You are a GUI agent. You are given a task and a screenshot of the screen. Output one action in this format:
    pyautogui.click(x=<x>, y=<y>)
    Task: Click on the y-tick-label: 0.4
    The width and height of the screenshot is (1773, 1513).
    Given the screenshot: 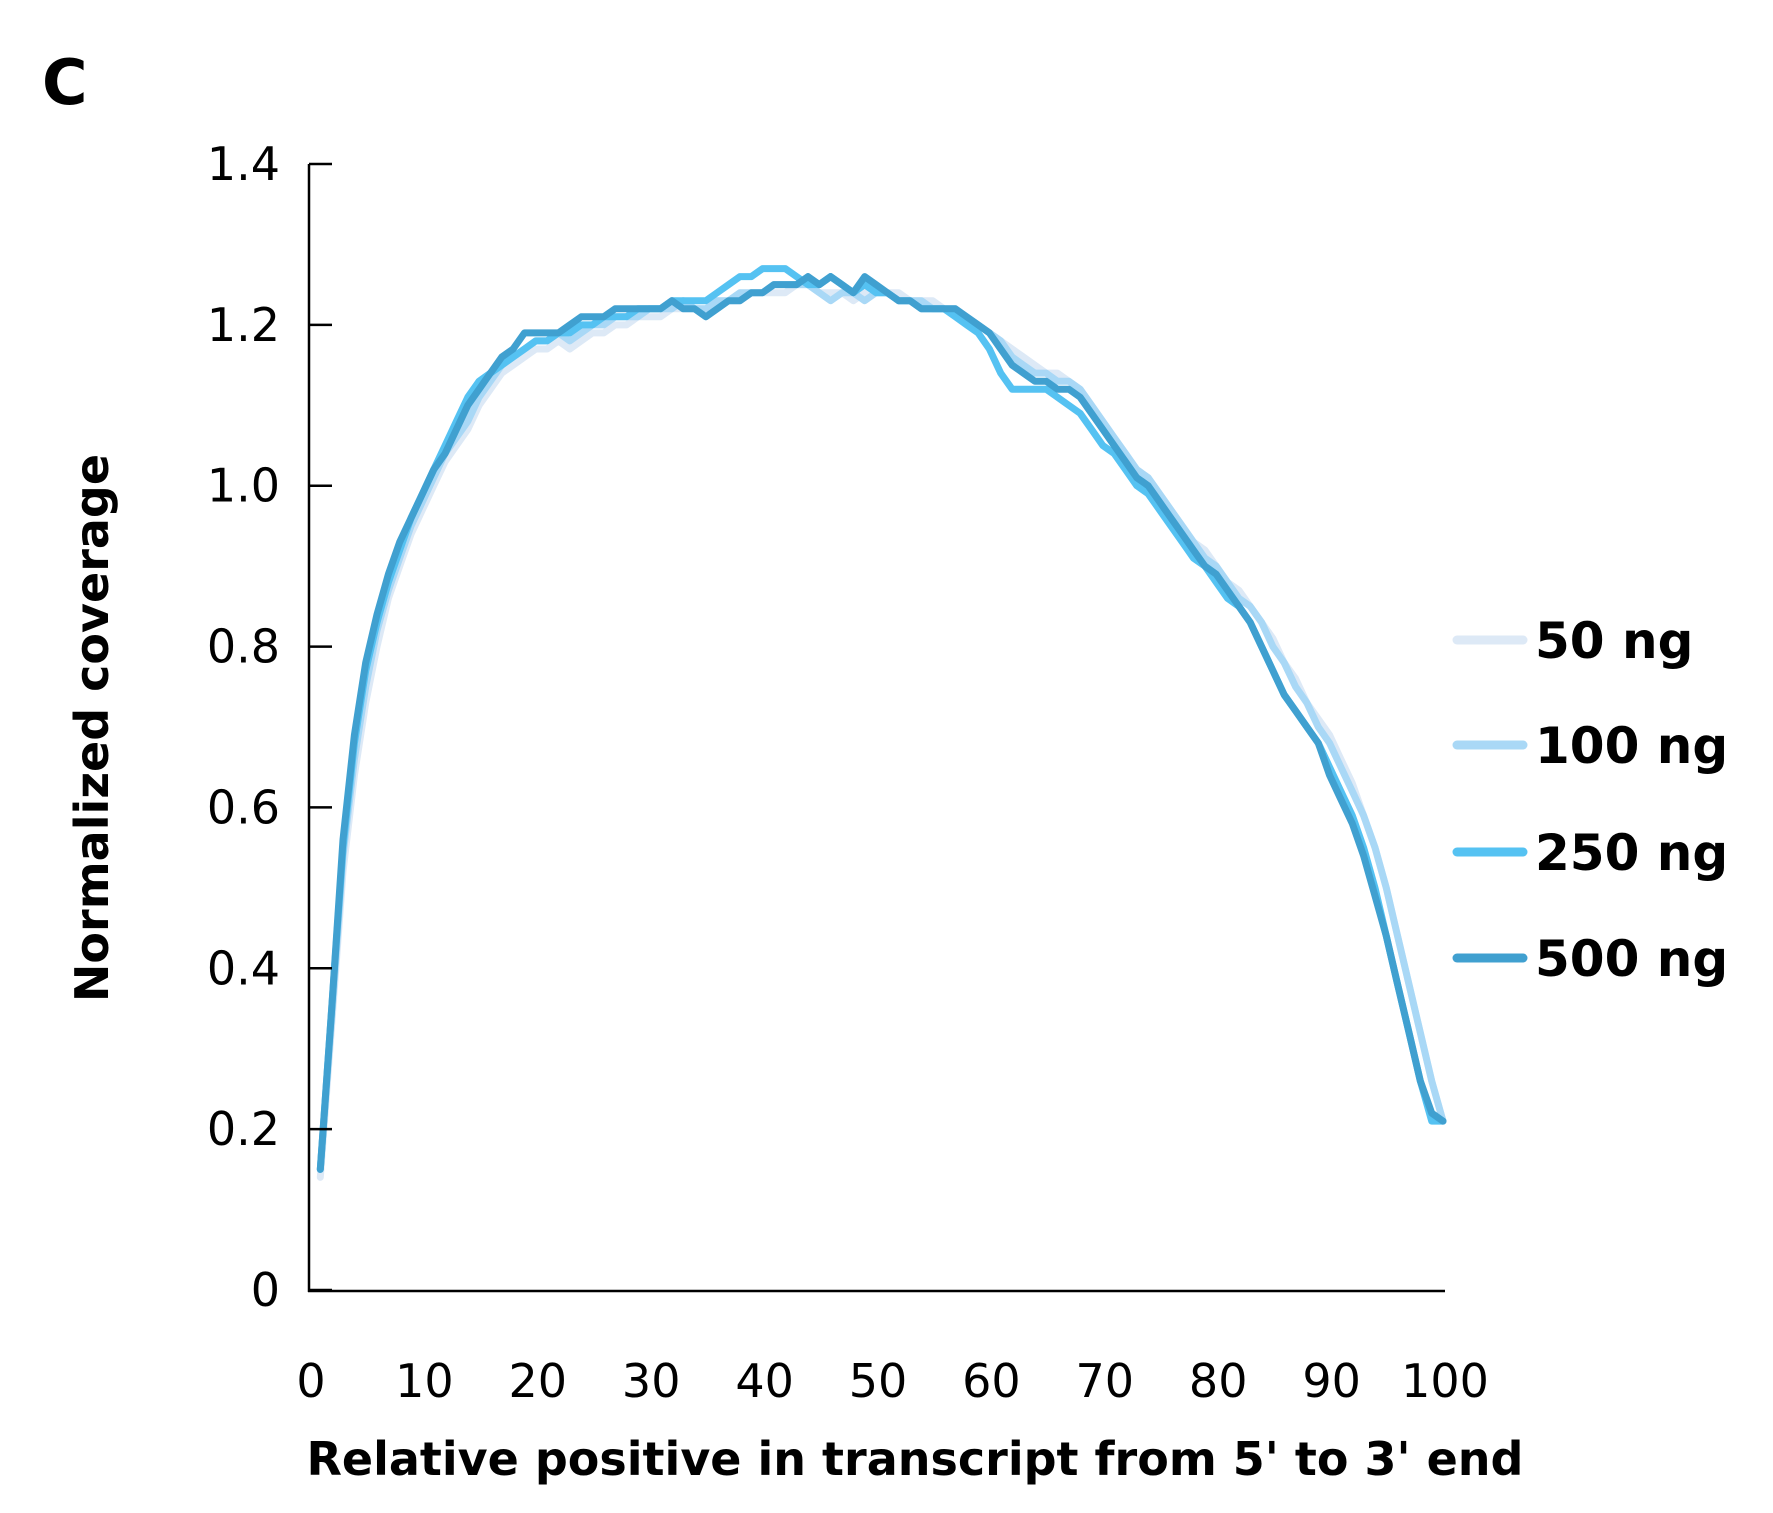 What is the action you would take?
    pyautogui.click(x=243, y=968)
    